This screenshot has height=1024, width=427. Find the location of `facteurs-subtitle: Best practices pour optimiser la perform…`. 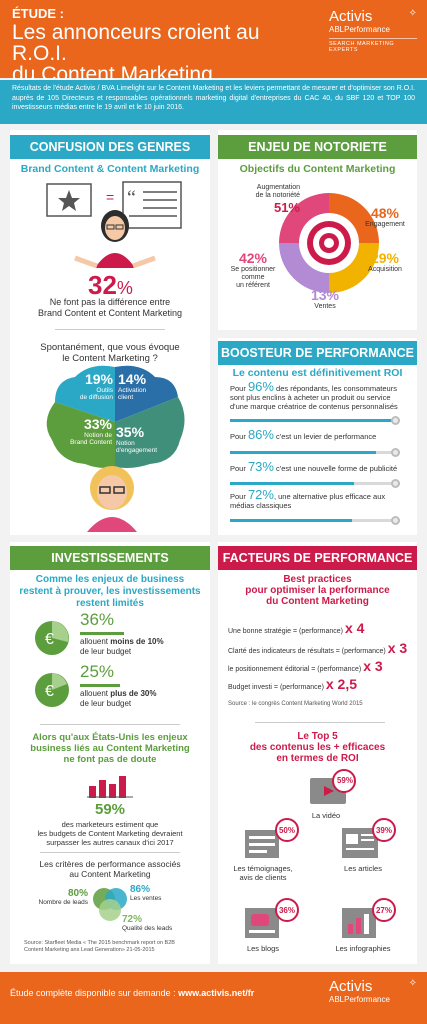

facteurs-subtitle: Best practices pour optimiser la perform… is located at coordinates (317, 590).